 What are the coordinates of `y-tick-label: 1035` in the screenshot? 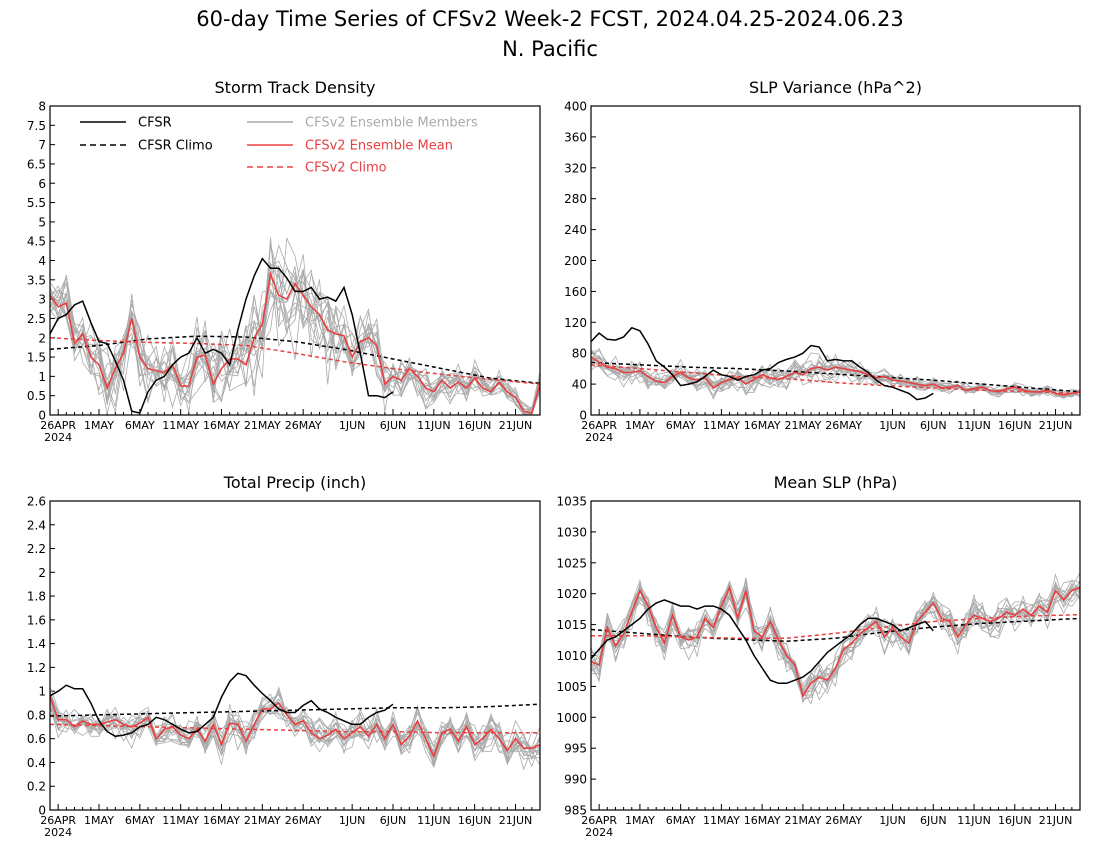 It's located at (571, 502).